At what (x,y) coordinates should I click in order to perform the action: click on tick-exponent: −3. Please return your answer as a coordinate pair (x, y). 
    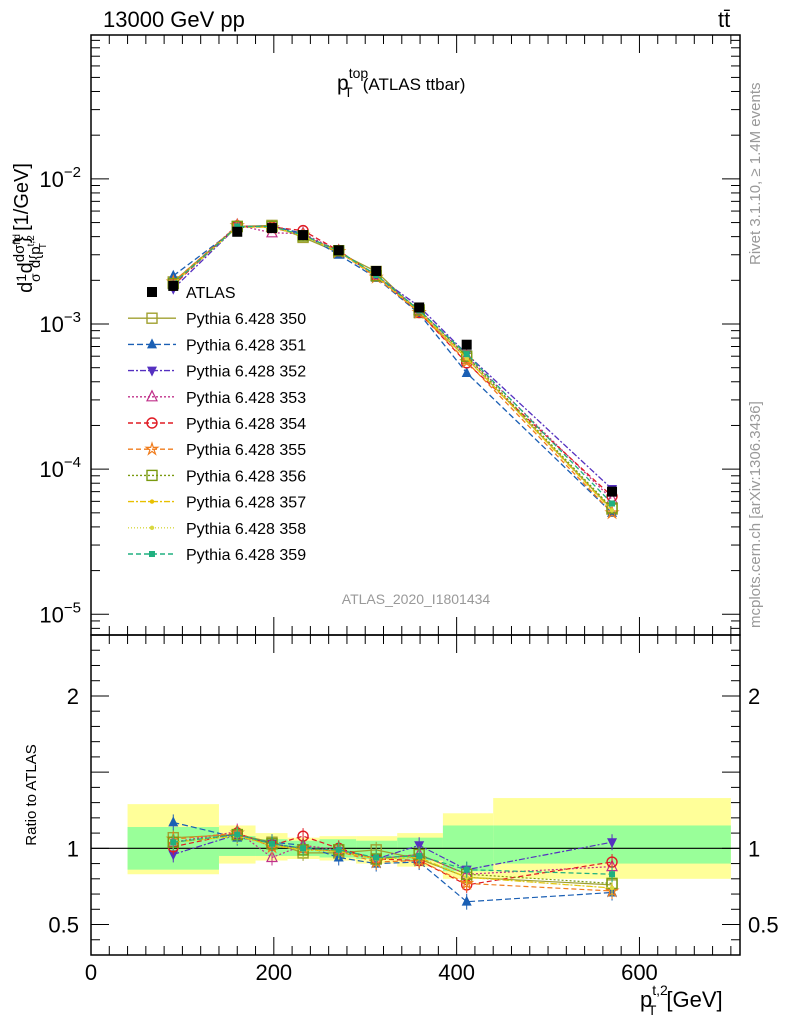
    Looking at the image, I should click on (72, 317).